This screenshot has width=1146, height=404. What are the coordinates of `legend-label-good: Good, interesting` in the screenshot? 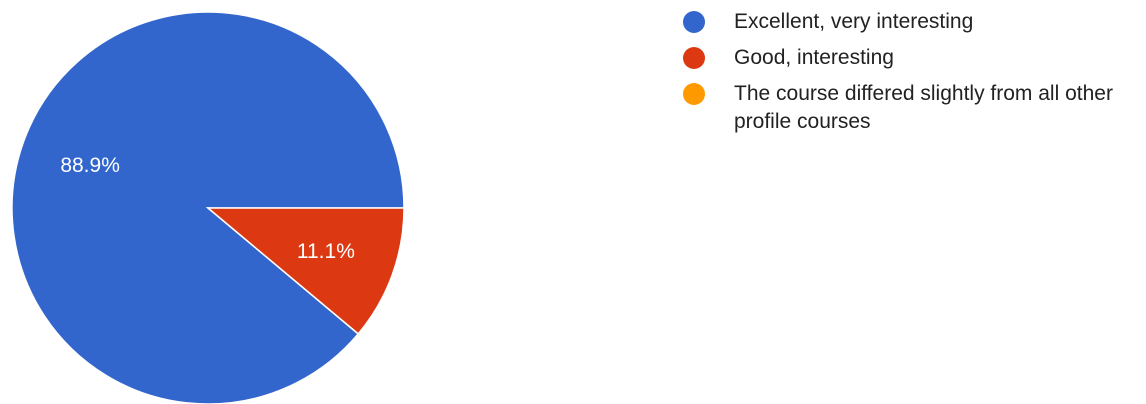 It's located at (814, 57).